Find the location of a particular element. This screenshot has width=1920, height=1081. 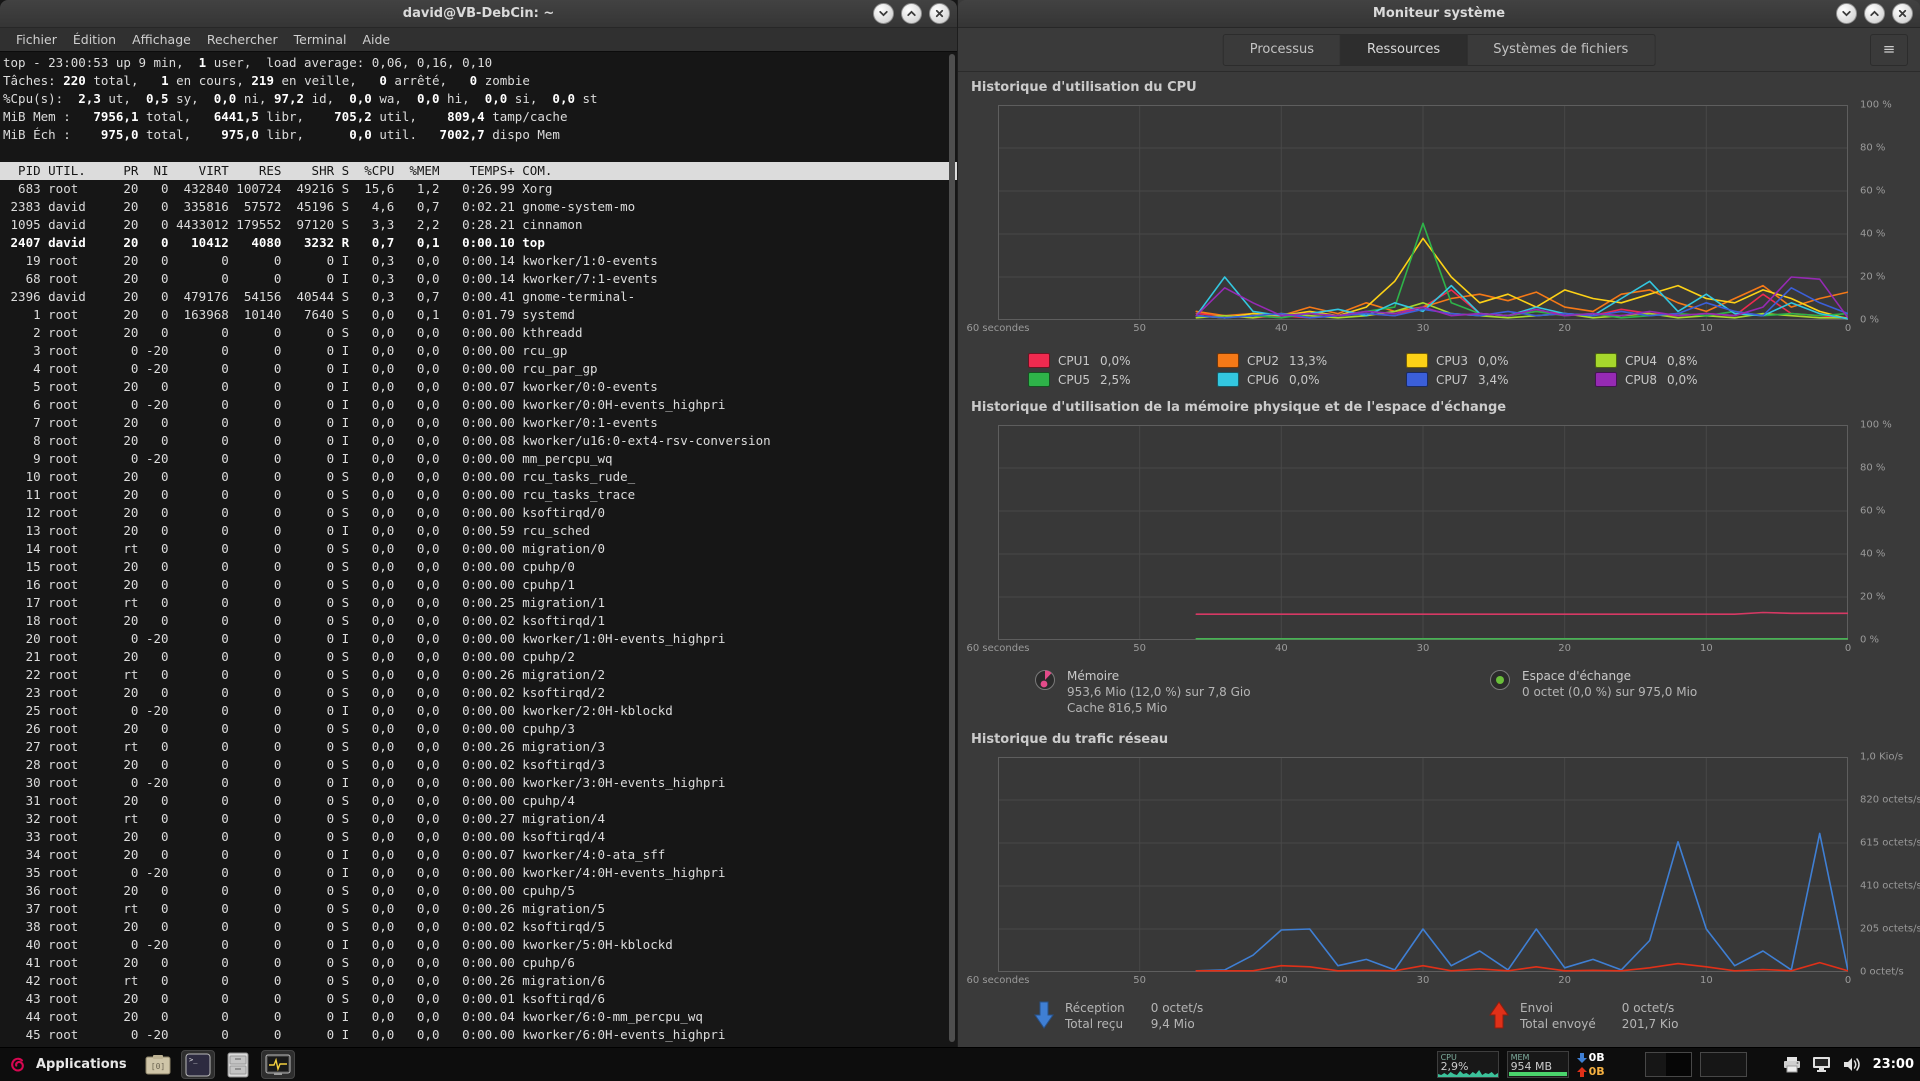

svg-text: [0] is located at coordinates (157, 1066).